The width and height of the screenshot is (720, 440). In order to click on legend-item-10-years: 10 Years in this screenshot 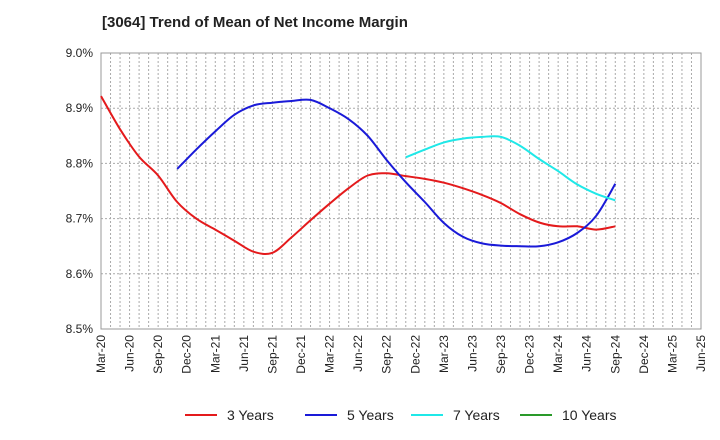, I will do `click(568, 415)`.